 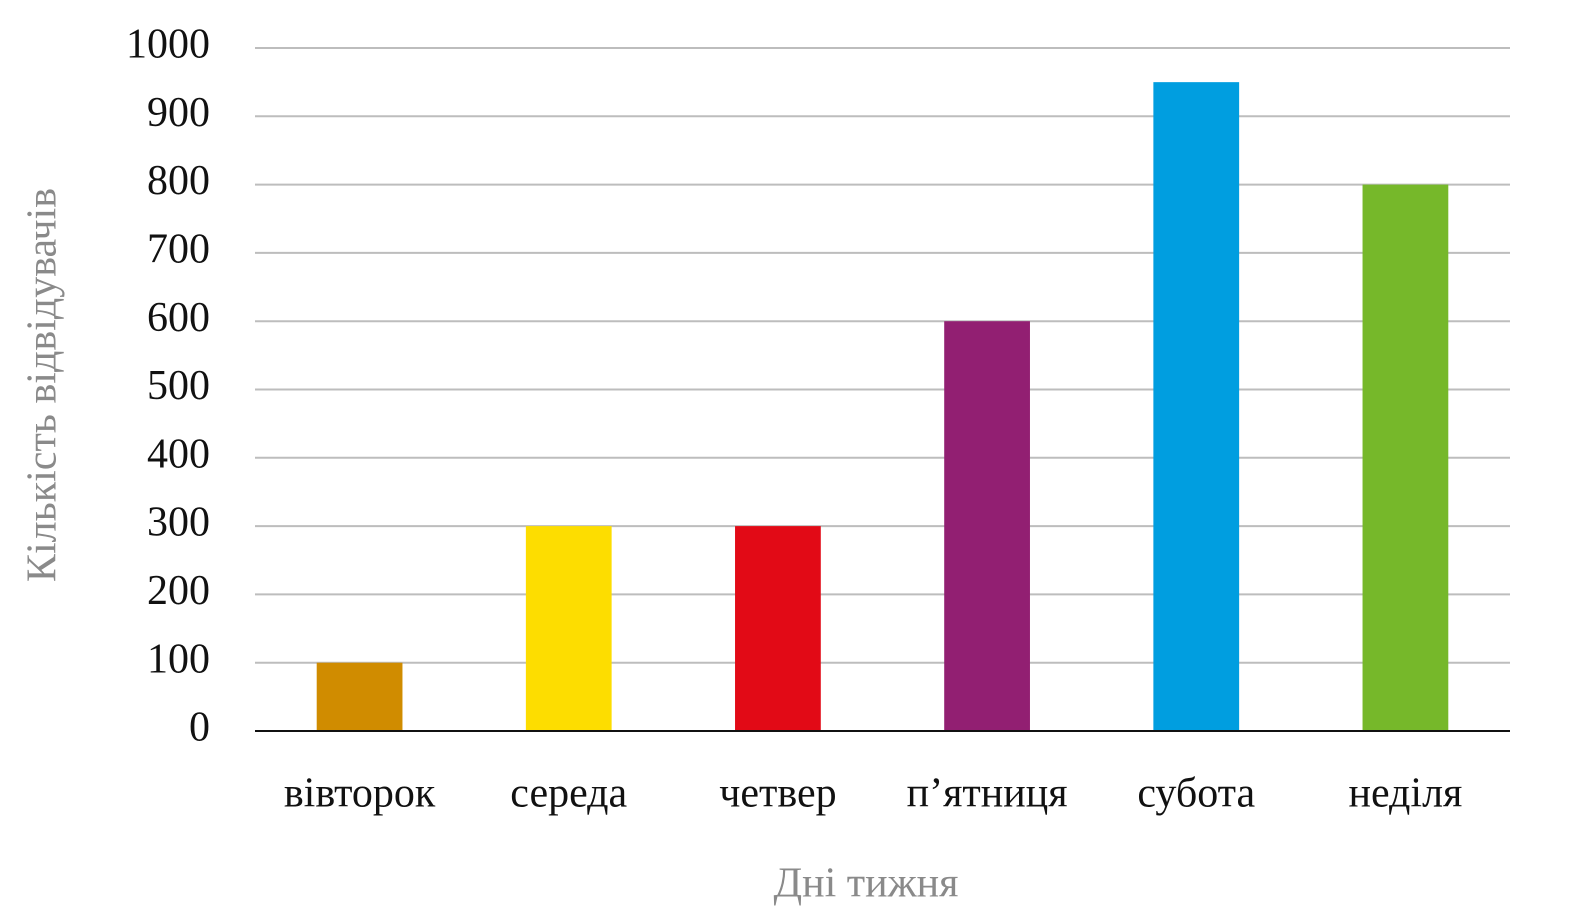 What do you see at coordinates (568, 794) in the screenshot?
I see `x-tick-label: середа` at bounding box center [568, 794].